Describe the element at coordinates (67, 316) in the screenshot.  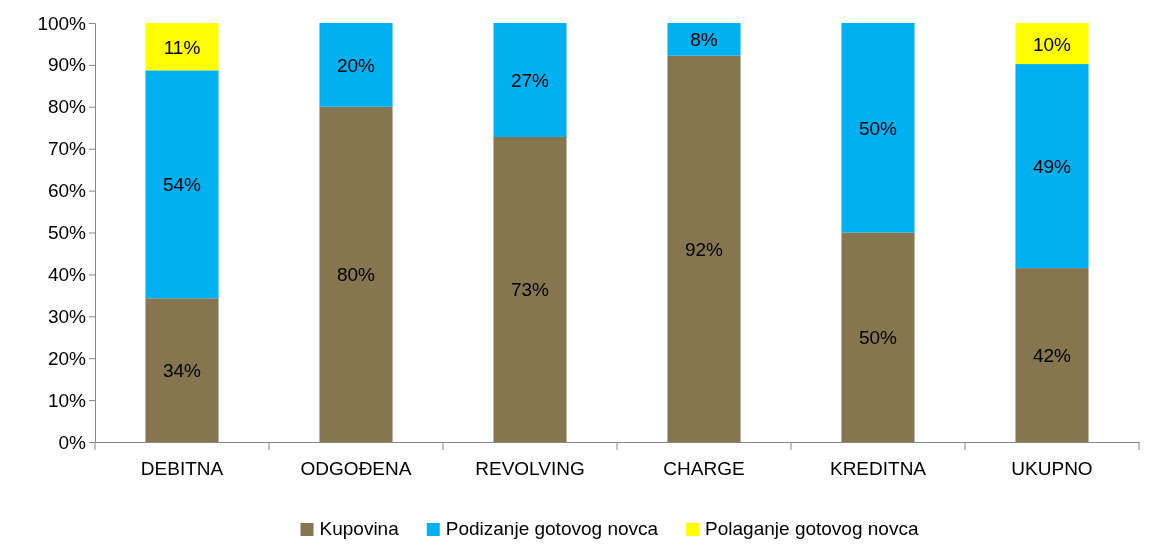
I see `y-tick-label: 30%` at that location.